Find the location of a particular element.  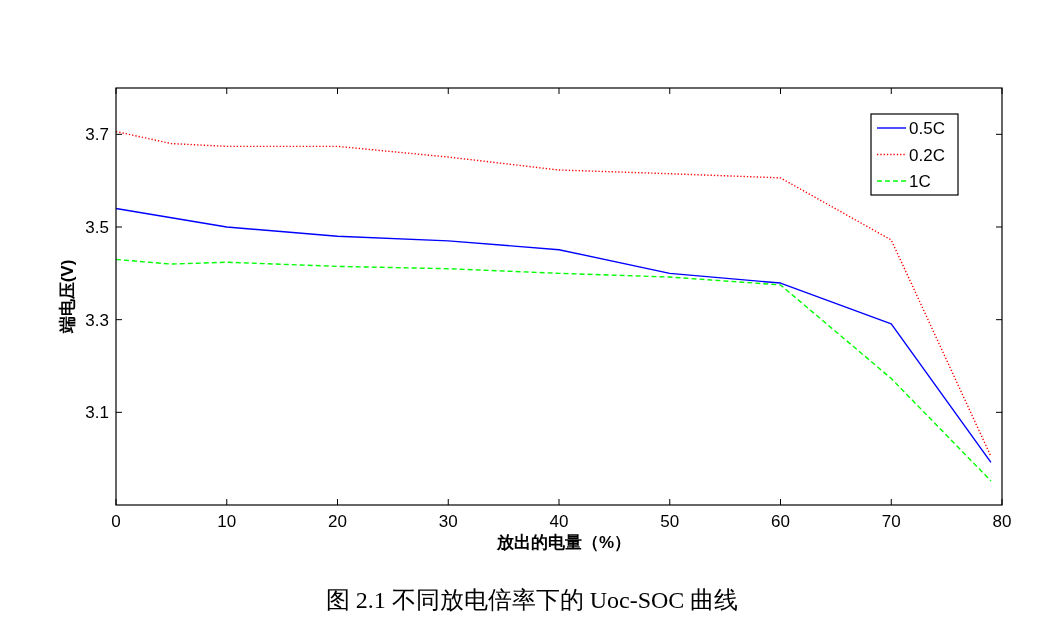

x-tick-label: 80 is located at coordinates (1002, 521).